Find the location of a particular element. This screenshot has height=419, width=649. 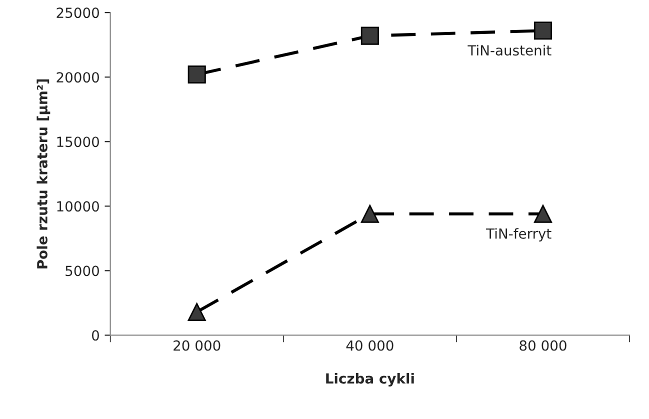

series-label: TiN-austenit is located at coordinates (510, 50).